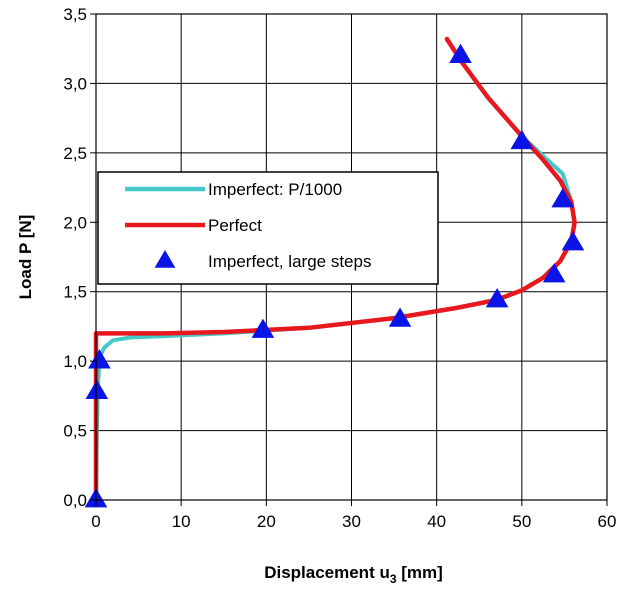 Image resolution: width=623 pixels, height=593 pixels. Describe the element at coordinates (75, 361) in the screenshot. I see `y-tick-label: 1,0` at that location.